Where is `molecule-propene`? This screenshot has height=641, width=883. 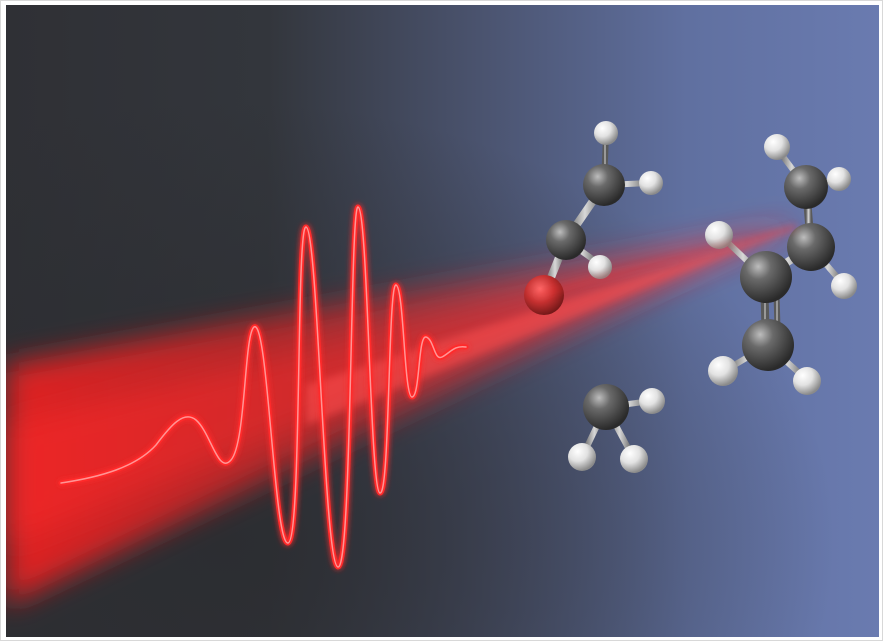 molecule-propene is located at coordinates (781, 264).